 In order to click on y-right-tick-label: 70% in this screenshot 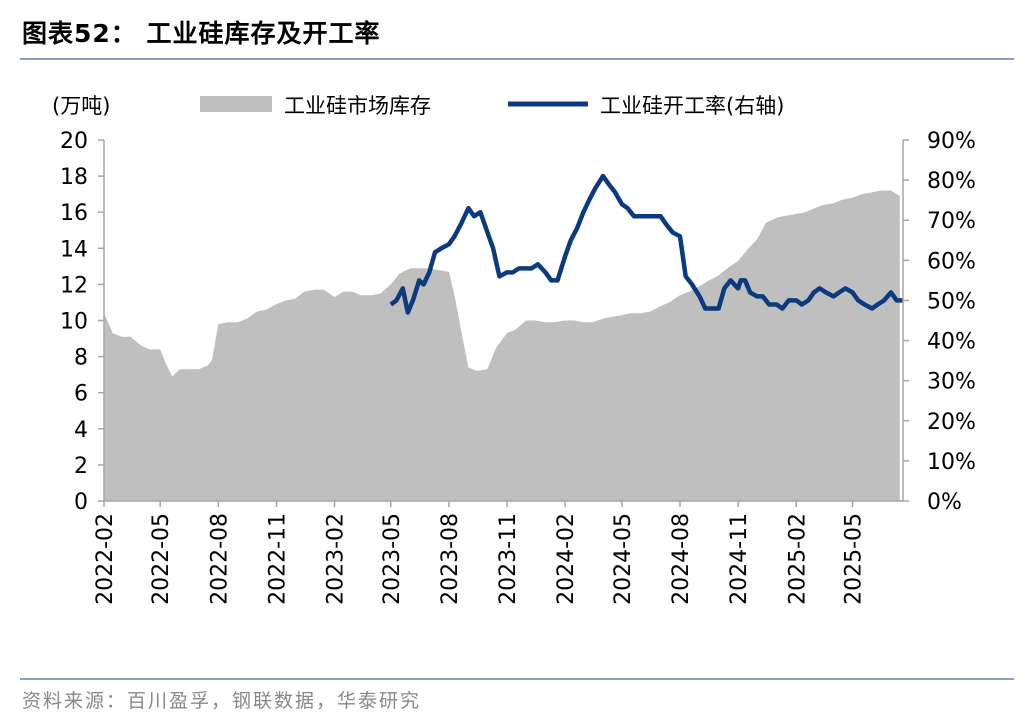, I will do `click(951, 221)`.